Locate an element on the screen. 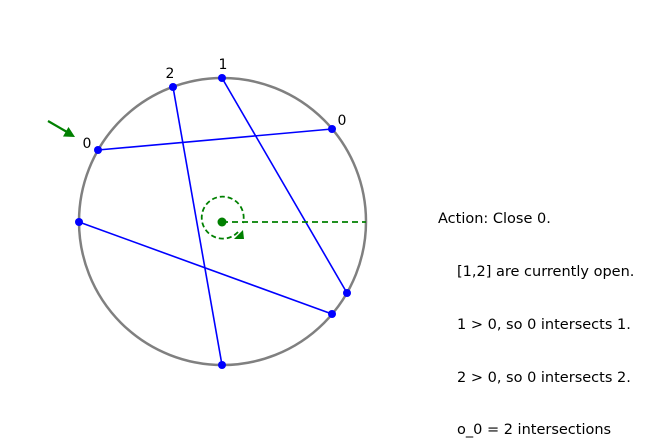 The height and width of the screenshot is (444, 648). action-text: Action: Close 0. is located at coordinates (494, 219).